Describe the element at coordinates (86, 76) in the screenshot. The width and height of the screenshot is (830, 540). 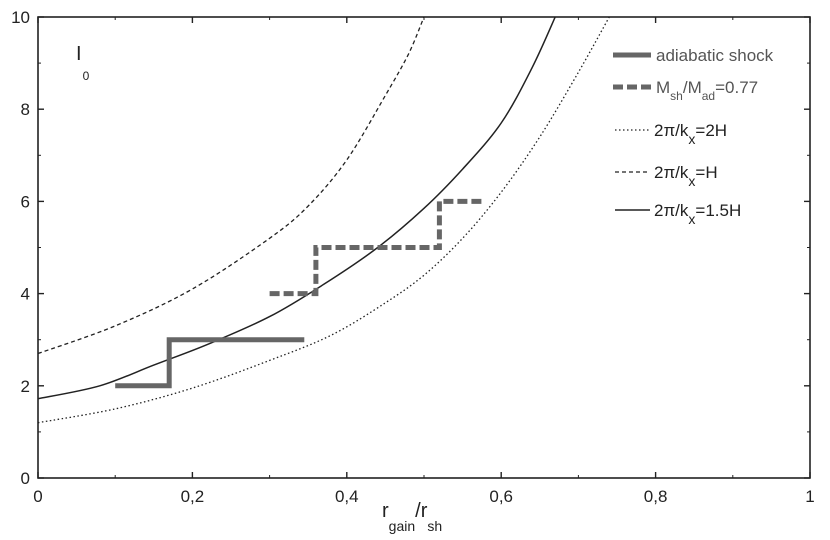
I see `y-axis-label-sub: 0` at that location.